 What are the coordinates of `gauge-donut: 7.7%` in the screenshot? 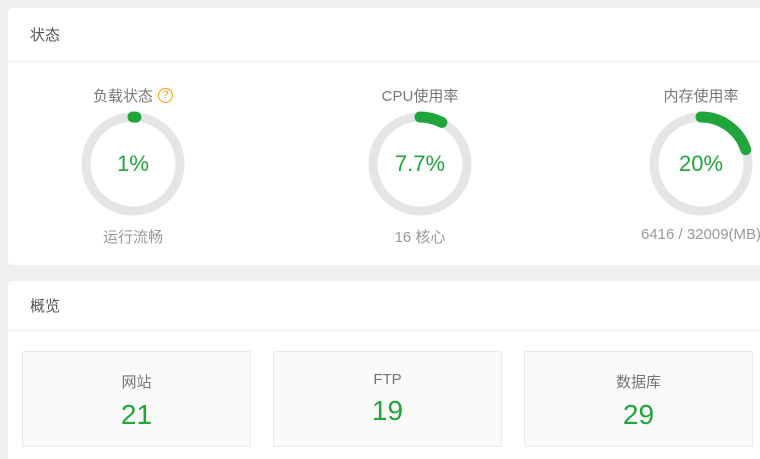 It's located at (420, 164).